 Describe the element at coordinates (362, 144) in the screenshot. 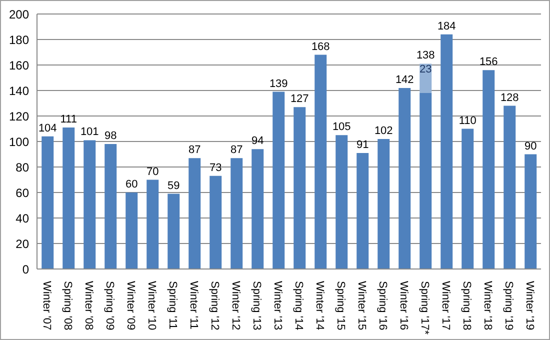

I see `data-label: 91` at that location.